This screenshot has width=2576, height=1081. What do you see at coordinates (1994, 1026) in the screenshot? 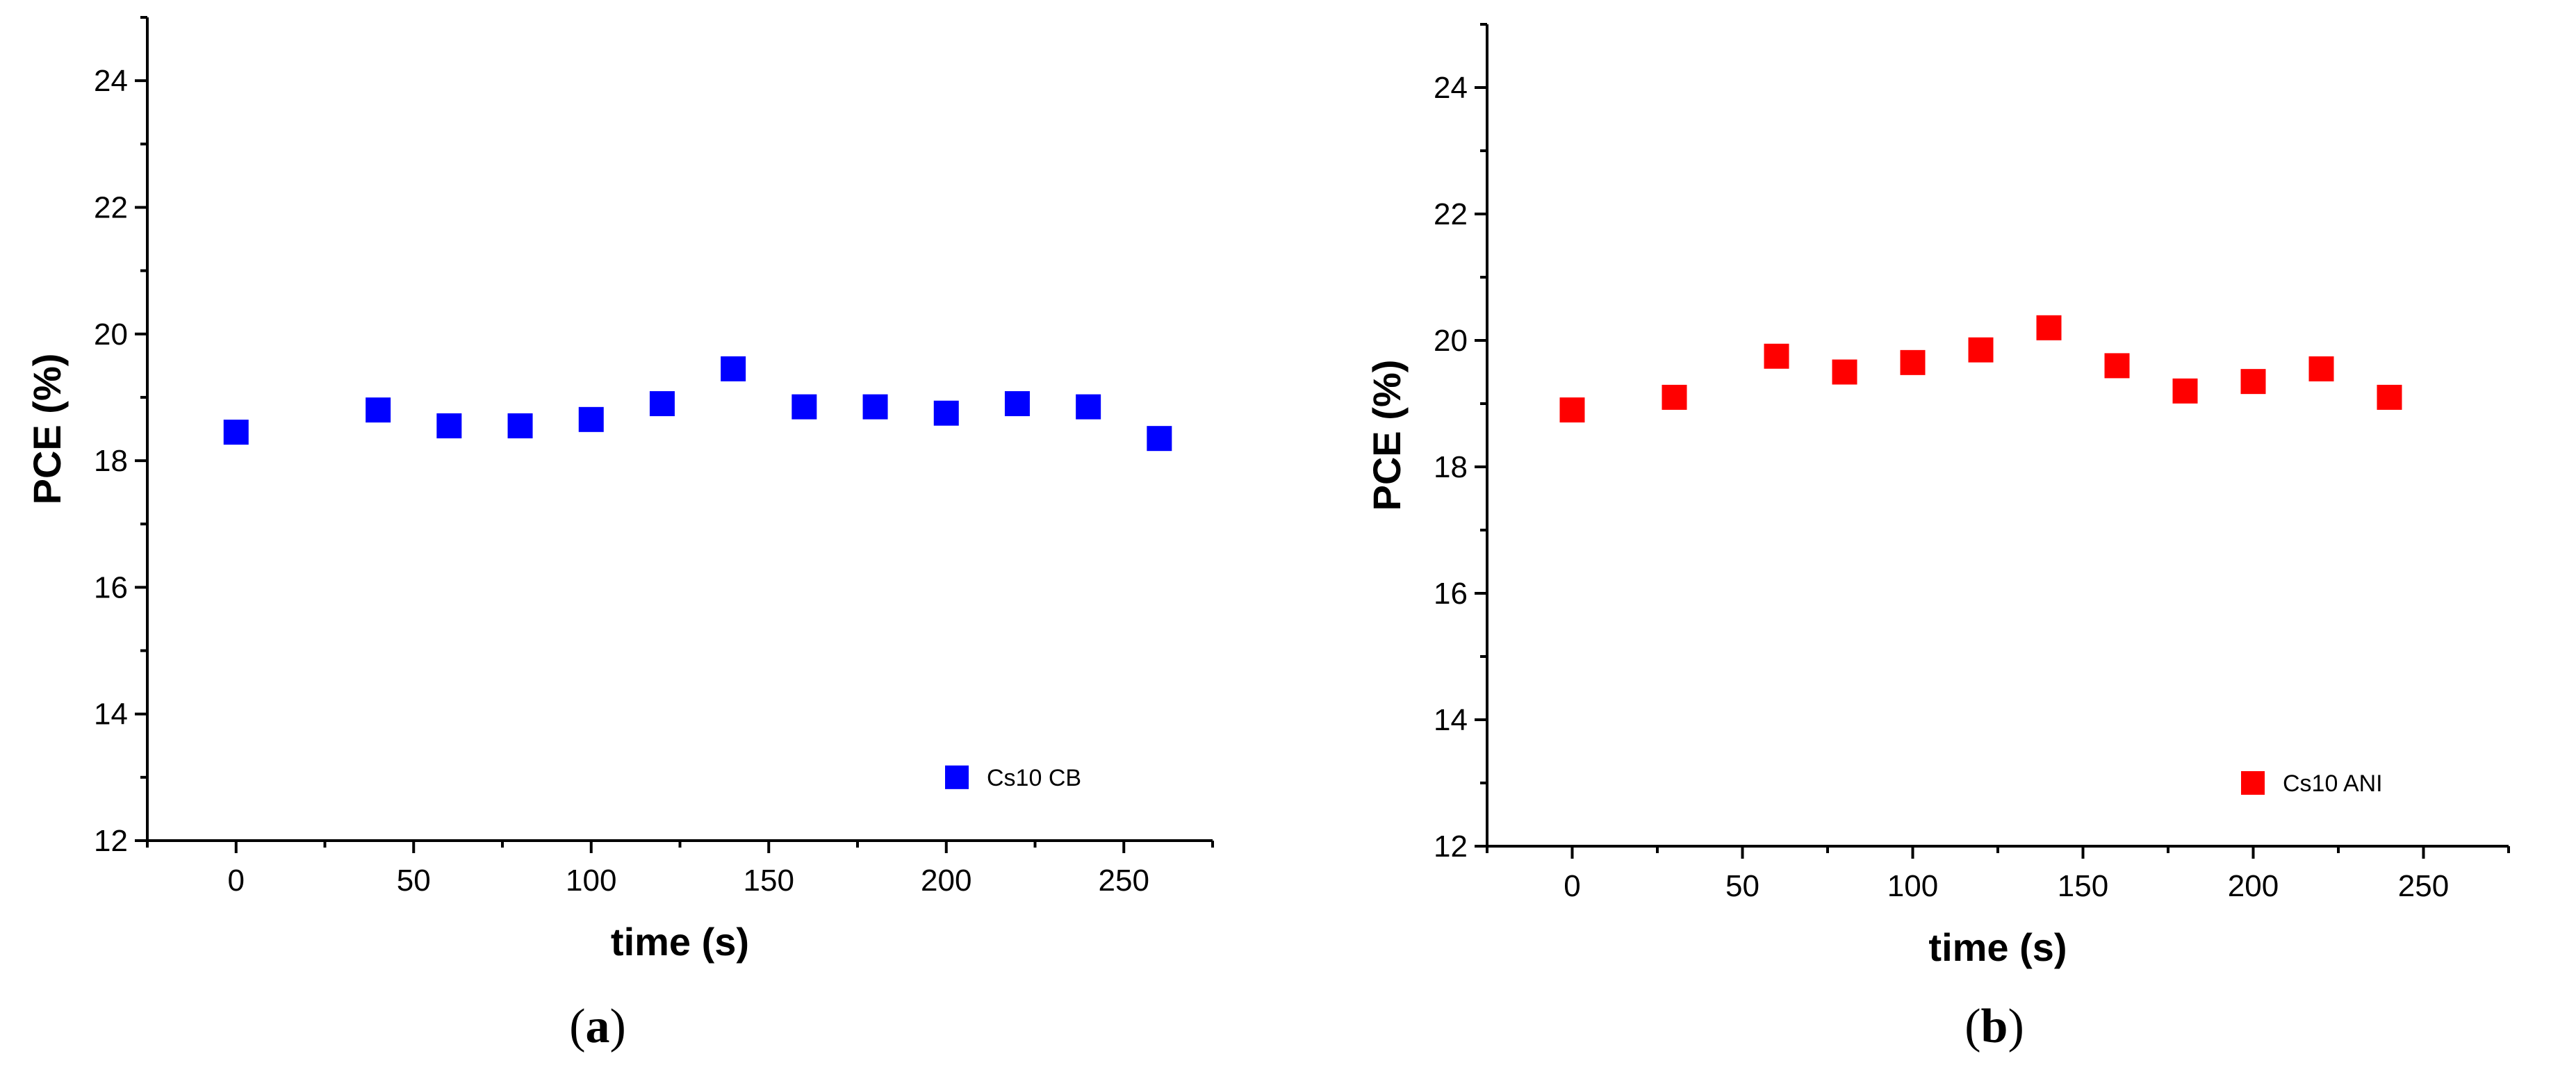
I see `panel-label: (b)` at bounding box center [1994, 1026].